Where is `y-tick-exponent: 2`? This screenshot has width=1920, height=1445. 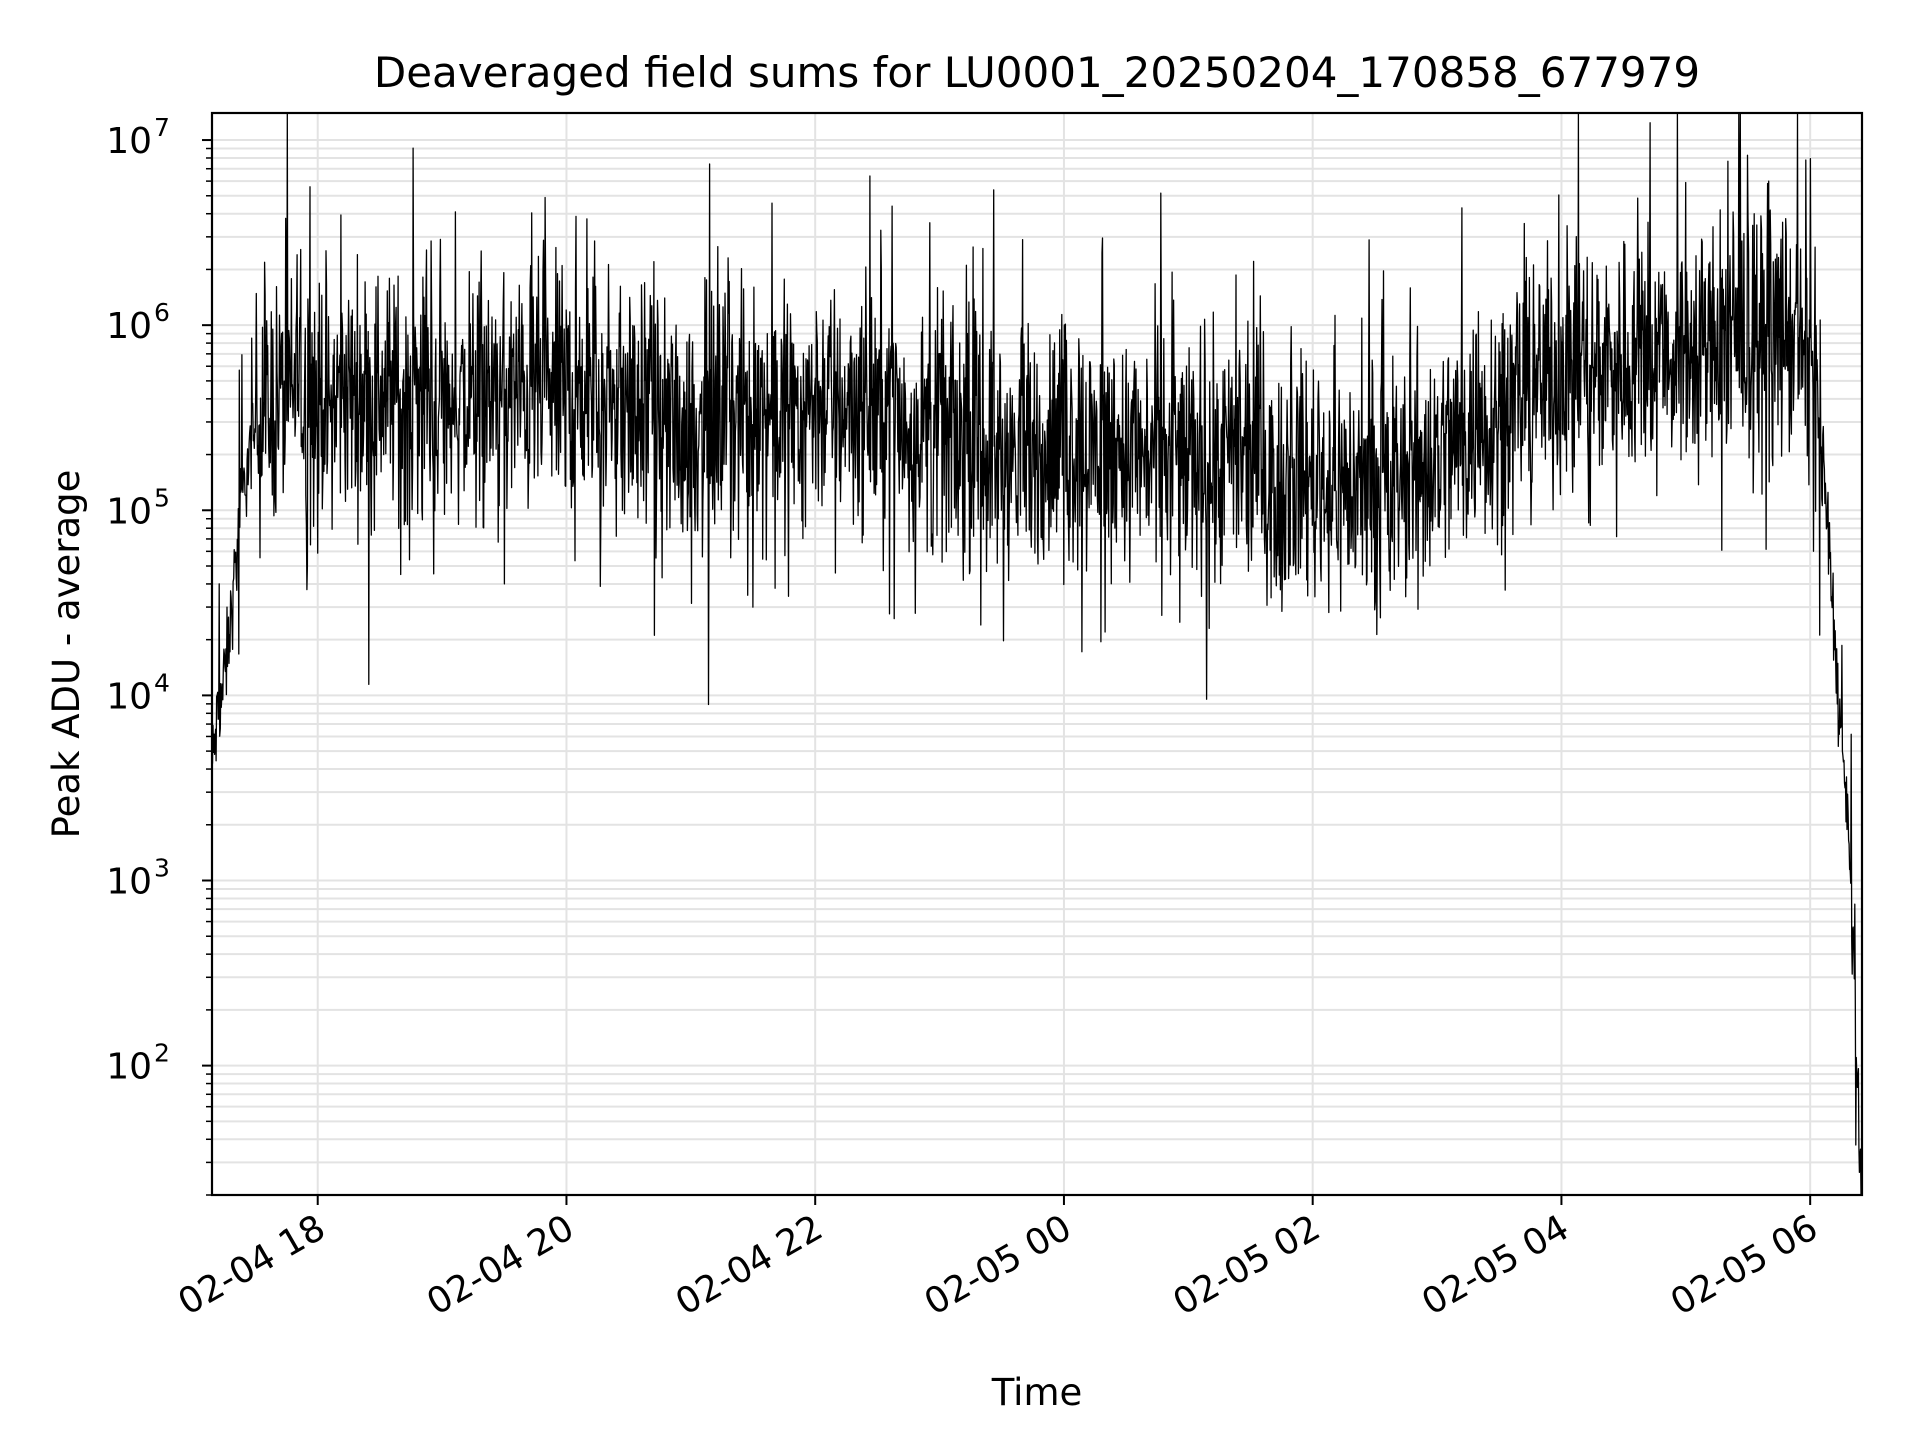 y-tick-exponent: 2 is located at coordinates (162, 1053).